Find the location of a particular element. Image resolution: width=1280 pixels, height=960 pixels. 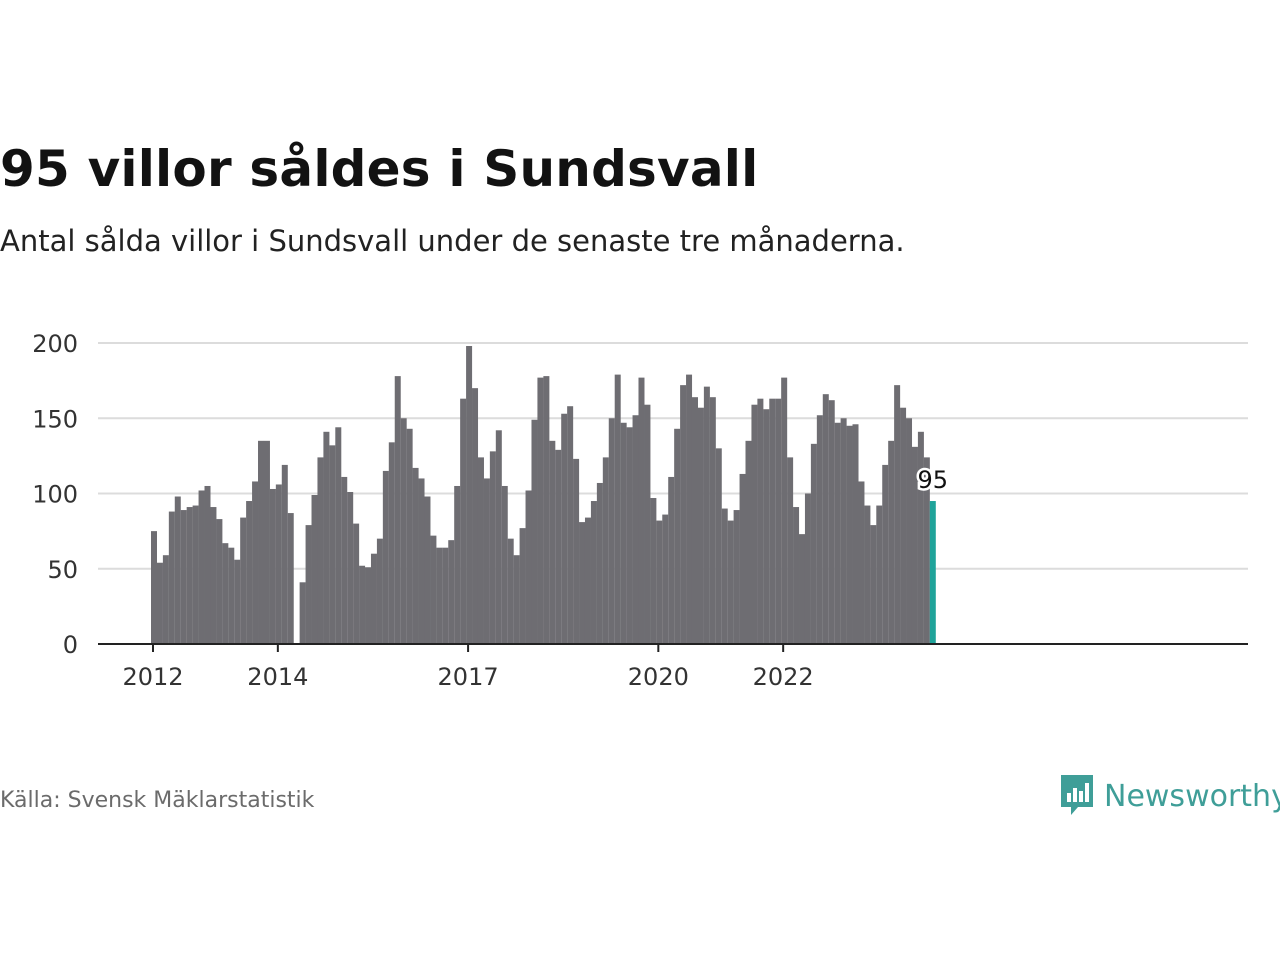

x-tick-label: 2017 is located at coordinates (468, 677).